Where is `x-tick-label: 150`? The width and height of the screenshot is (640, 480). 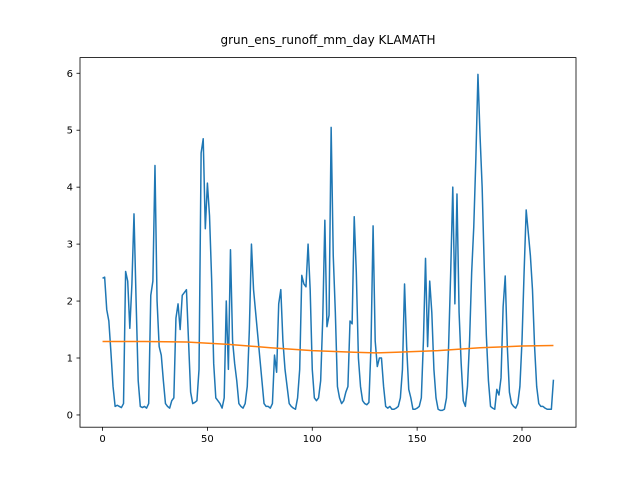
x-tick-label: 150 is located at coordinates (417, 439).